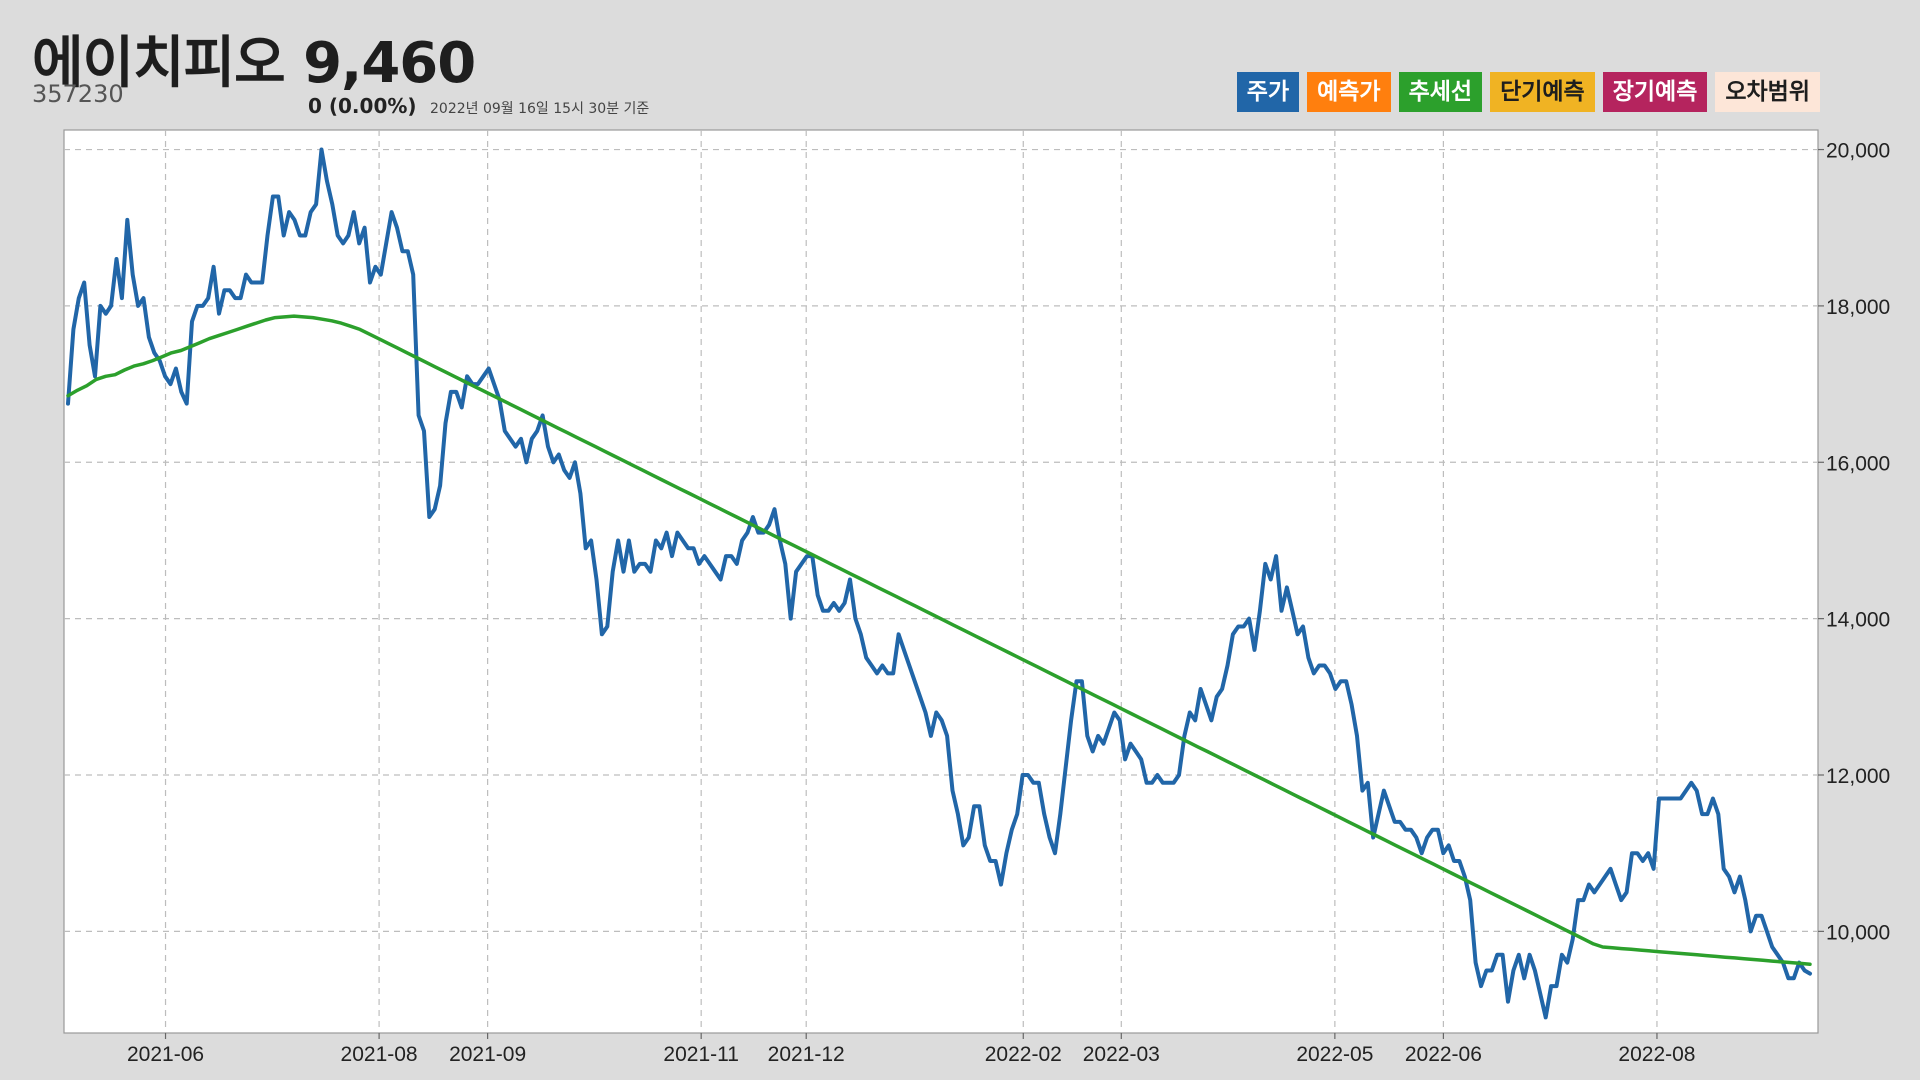 The width and height of the screenshot is (1920, 1080). Describe the element at coordinates (1542, 92) in the screenshot. I see `legend-item-short-term: 단기예측` at that location.